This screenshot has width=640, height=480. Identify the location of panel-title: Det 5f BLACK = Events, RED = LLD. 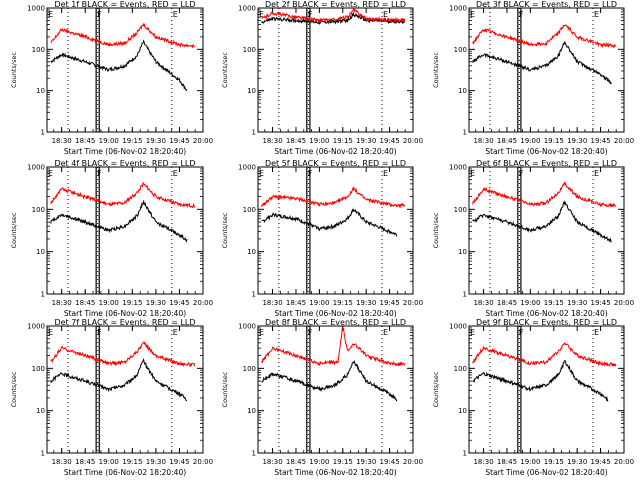
(335, 163).